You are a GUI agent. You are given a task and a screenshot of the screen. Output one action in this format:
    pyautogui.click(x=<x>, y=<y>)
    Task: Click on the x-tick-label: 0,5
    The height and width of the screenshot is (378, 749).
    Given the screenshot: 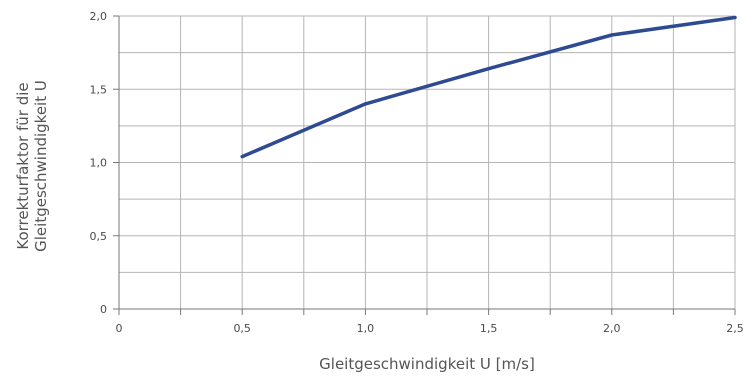 What is the action you would take?
    pyautogui.click(x=242, y=328)
    